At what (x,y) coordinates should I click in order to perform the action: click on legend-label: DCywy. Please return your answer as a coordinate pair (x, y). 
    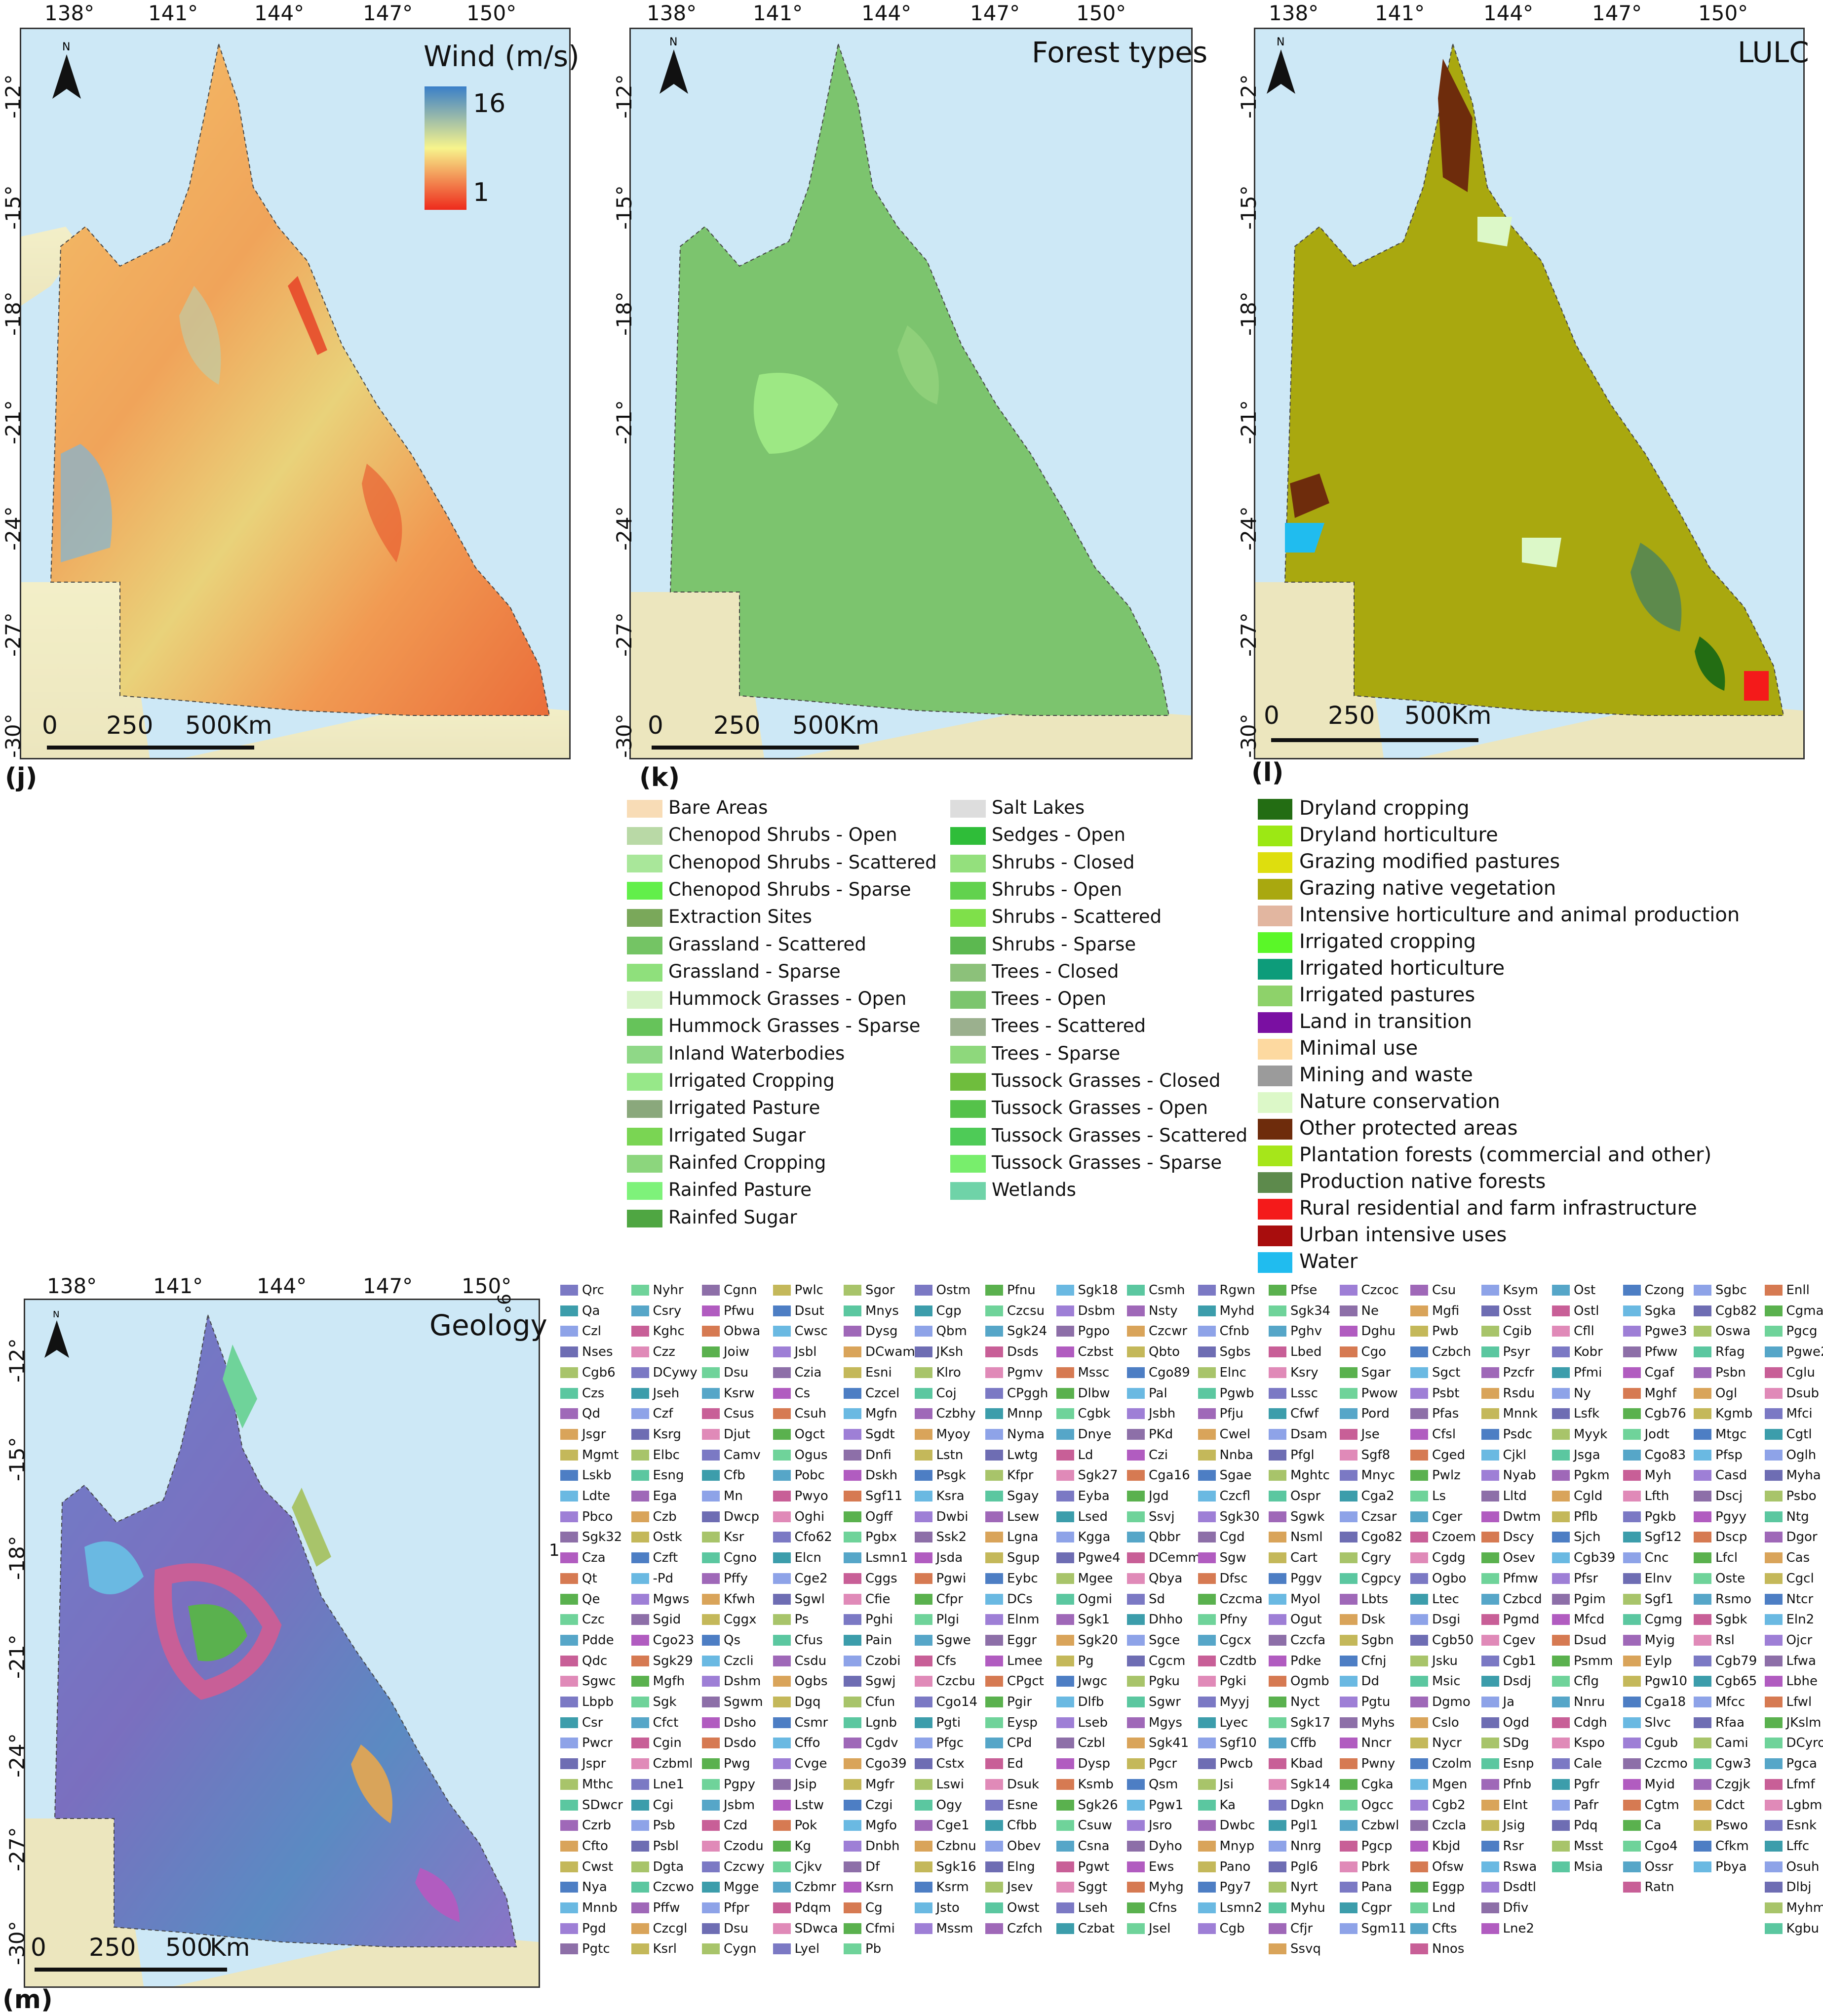
    Looking at the image, I should click on (675, 1372).